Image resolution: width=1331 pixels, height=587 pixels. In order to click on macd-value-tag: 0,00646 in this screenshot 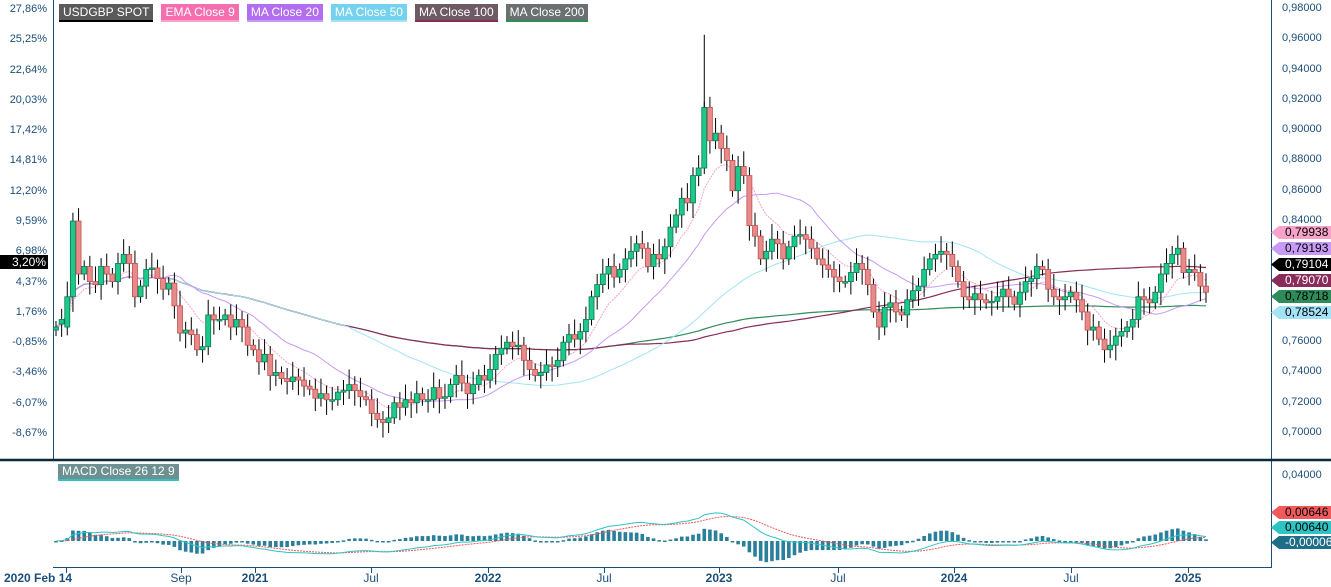, I will do `click(1301, 512)`.